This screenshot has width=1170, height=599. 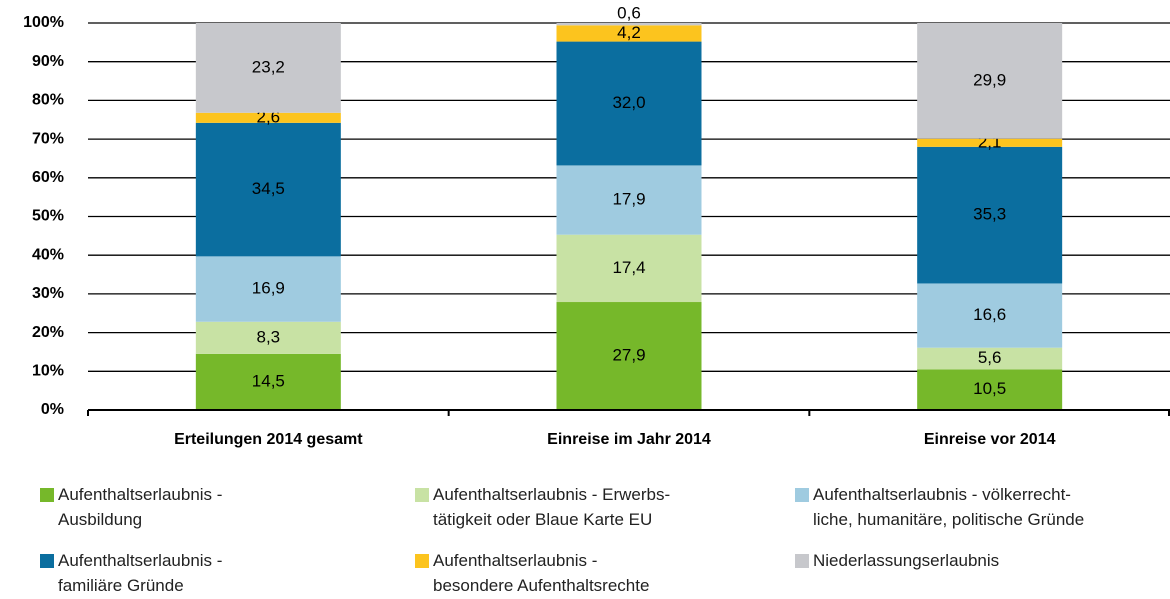 I want to click on data-label: 32,0, so click(x=628, y=102).